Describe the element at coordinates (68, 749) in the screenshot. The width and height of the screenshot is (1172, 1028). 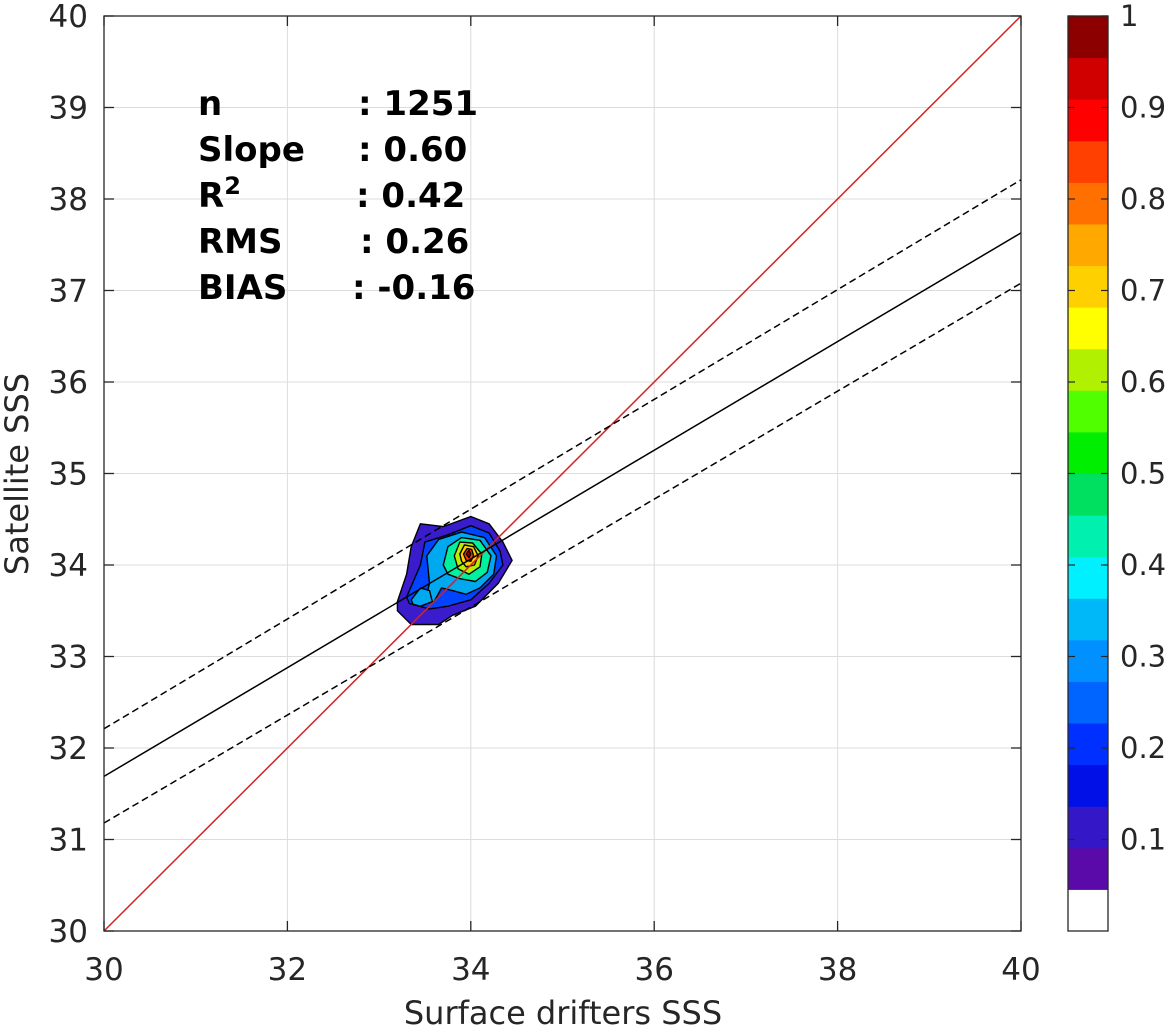
I see `y-tick-label: 32` at that location.